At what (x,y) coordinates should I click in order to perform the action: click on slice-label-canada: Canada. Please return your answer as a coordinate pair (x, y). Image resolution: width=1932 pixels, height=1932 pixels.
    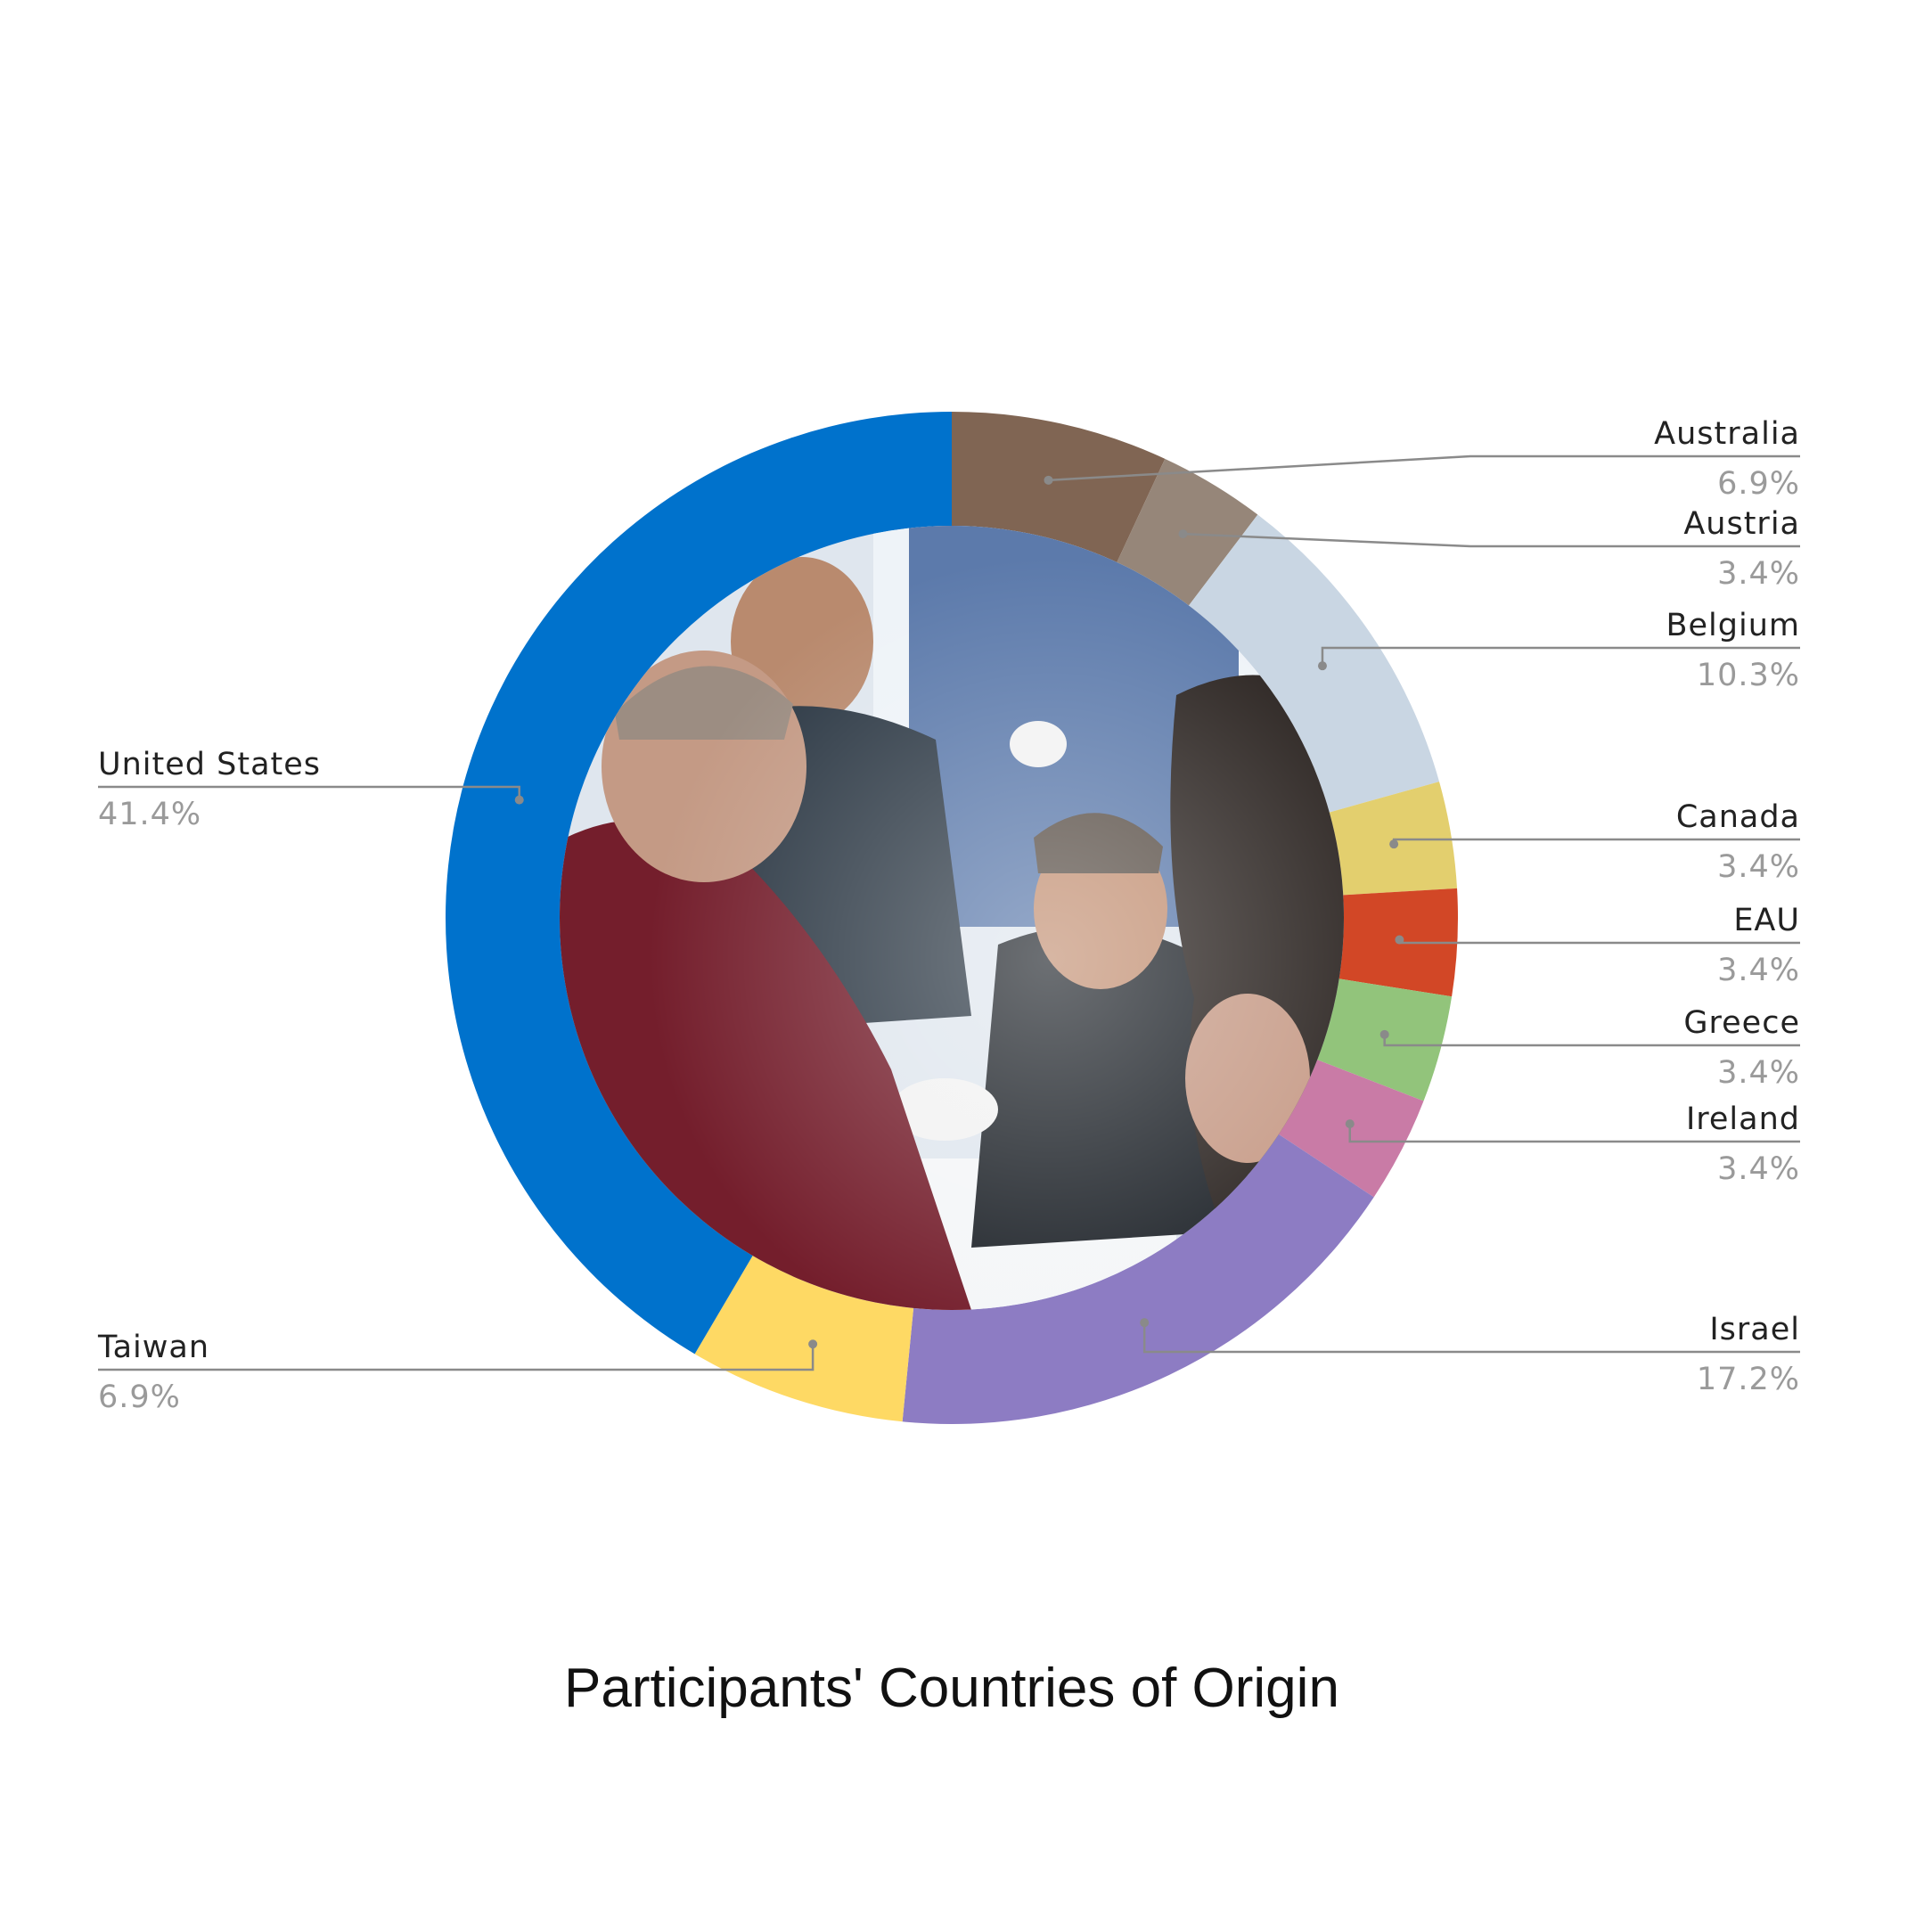
    Looking at the image, I should click on (1738, 817).